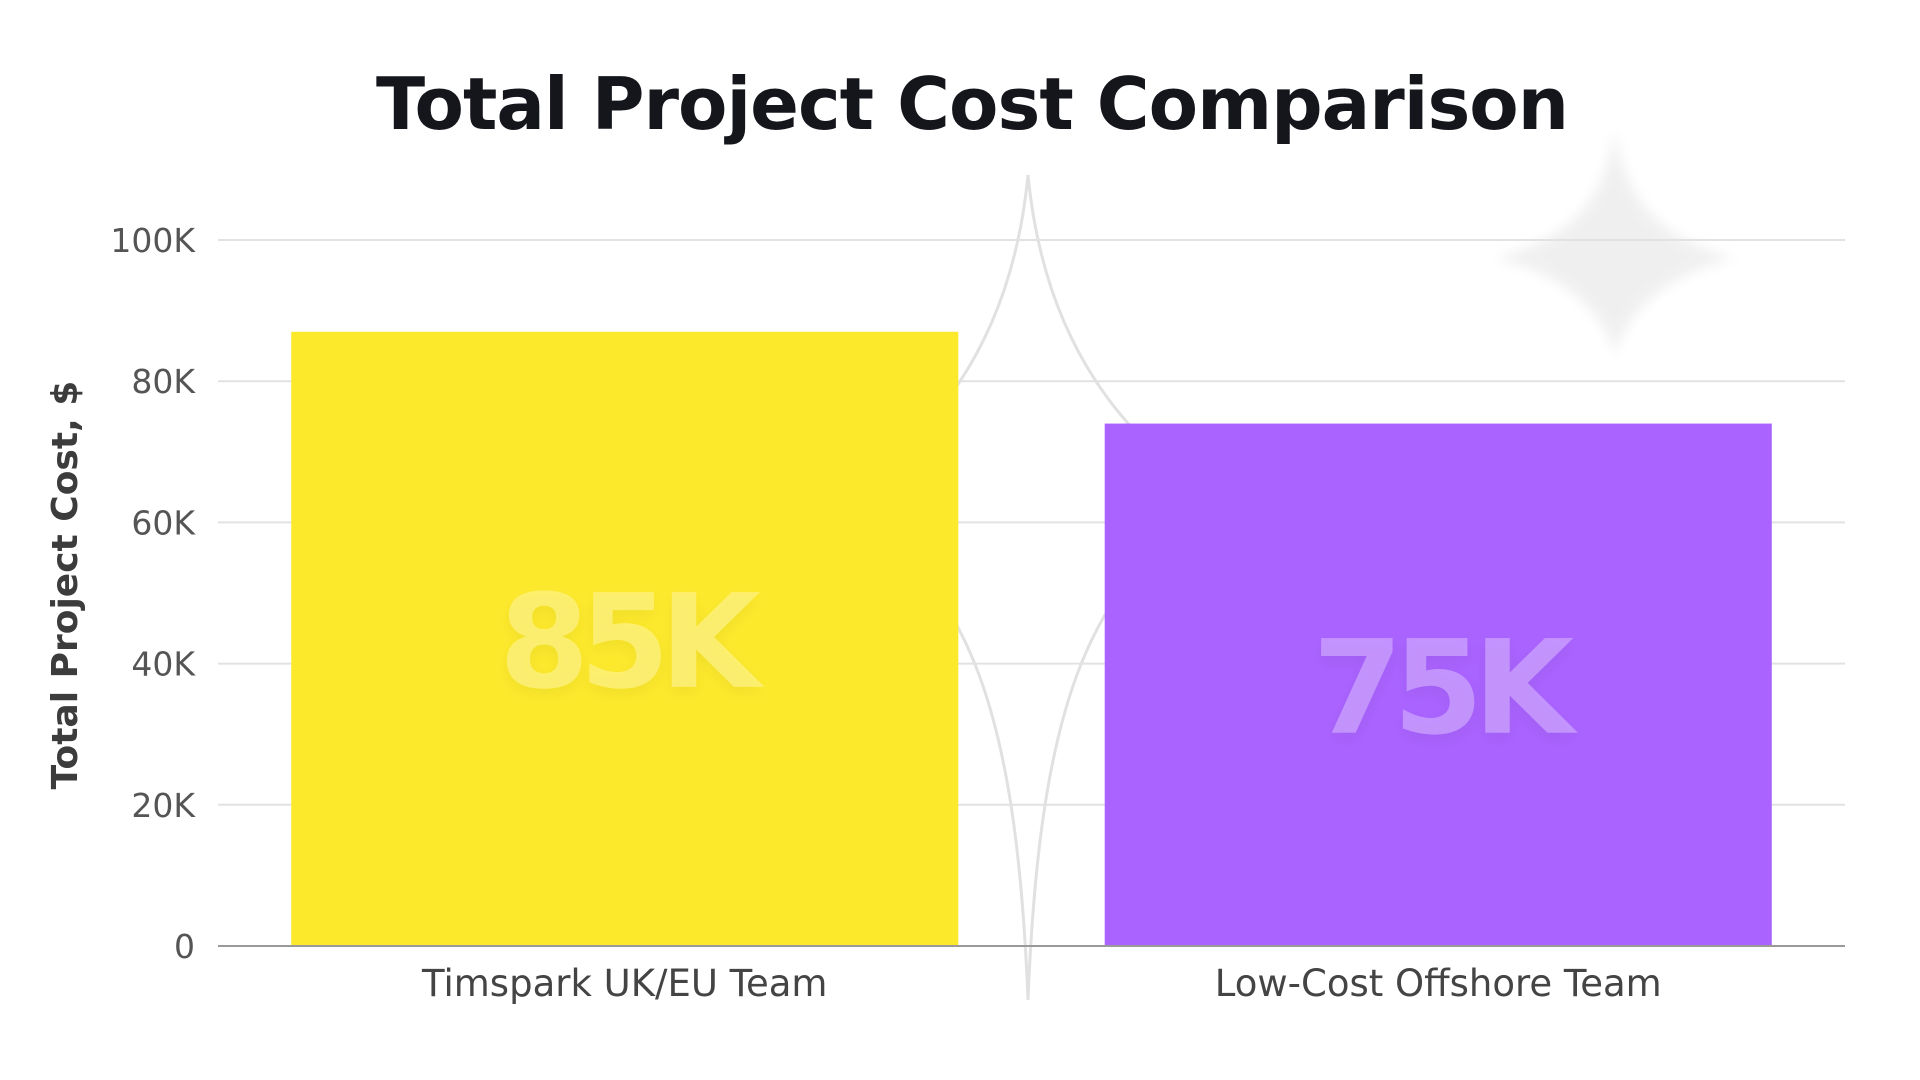 Image resolution: width=1920 pixels, height=1080 pixels. I want to click on chart-title: Total Project Cost Comparison, so click(972, 104).